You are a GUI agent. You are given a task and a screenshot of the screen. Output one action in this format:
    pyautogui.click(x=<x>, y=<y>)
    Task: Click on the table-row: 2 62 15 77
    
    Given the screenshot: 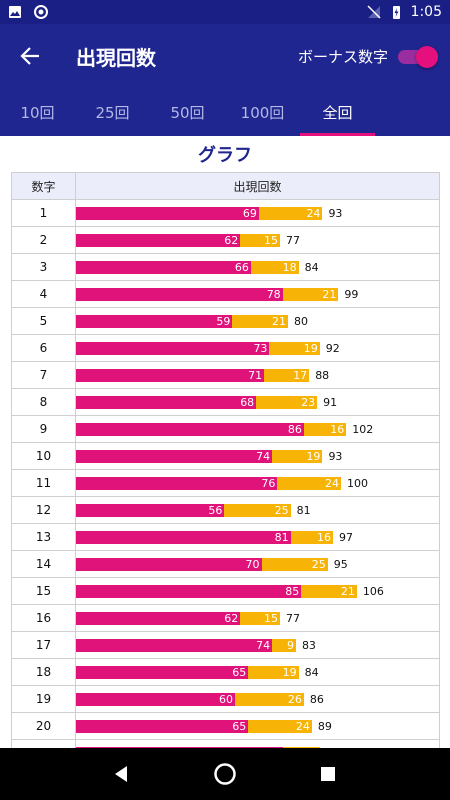 What is the action you would take?
    pyautogui.click(x=225, y=240)
    